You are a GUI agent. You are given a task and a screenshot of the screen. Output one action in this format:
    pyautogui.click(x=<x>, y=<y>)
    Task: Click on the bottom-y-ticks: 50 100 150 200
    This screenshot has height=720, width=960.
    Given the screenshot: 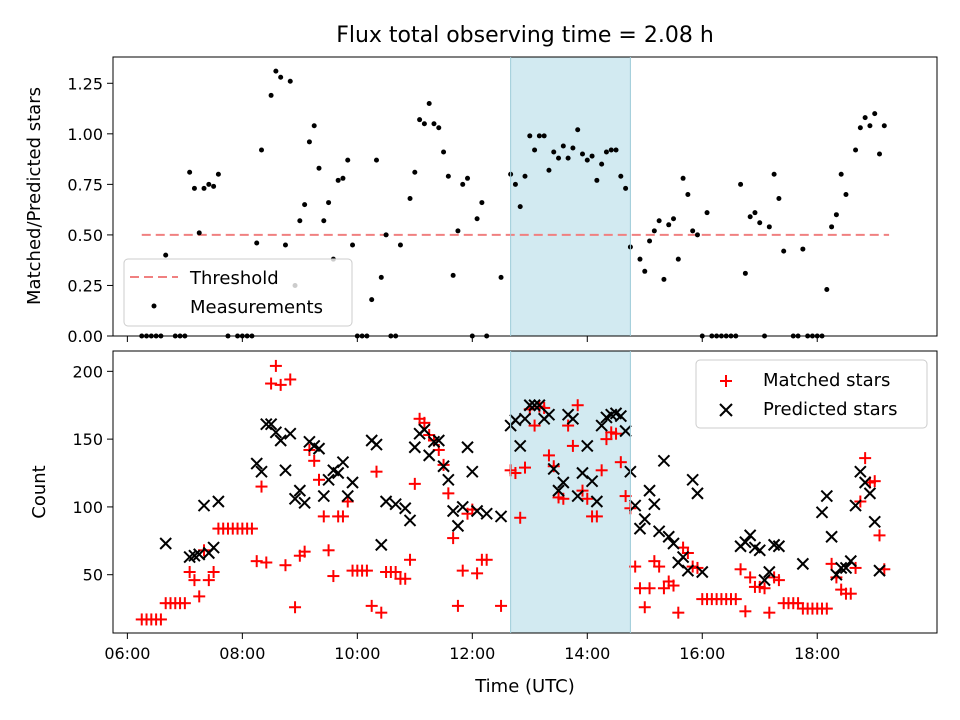 What is the action you would take?
    pyautogui.click(x=92, y=473)
    